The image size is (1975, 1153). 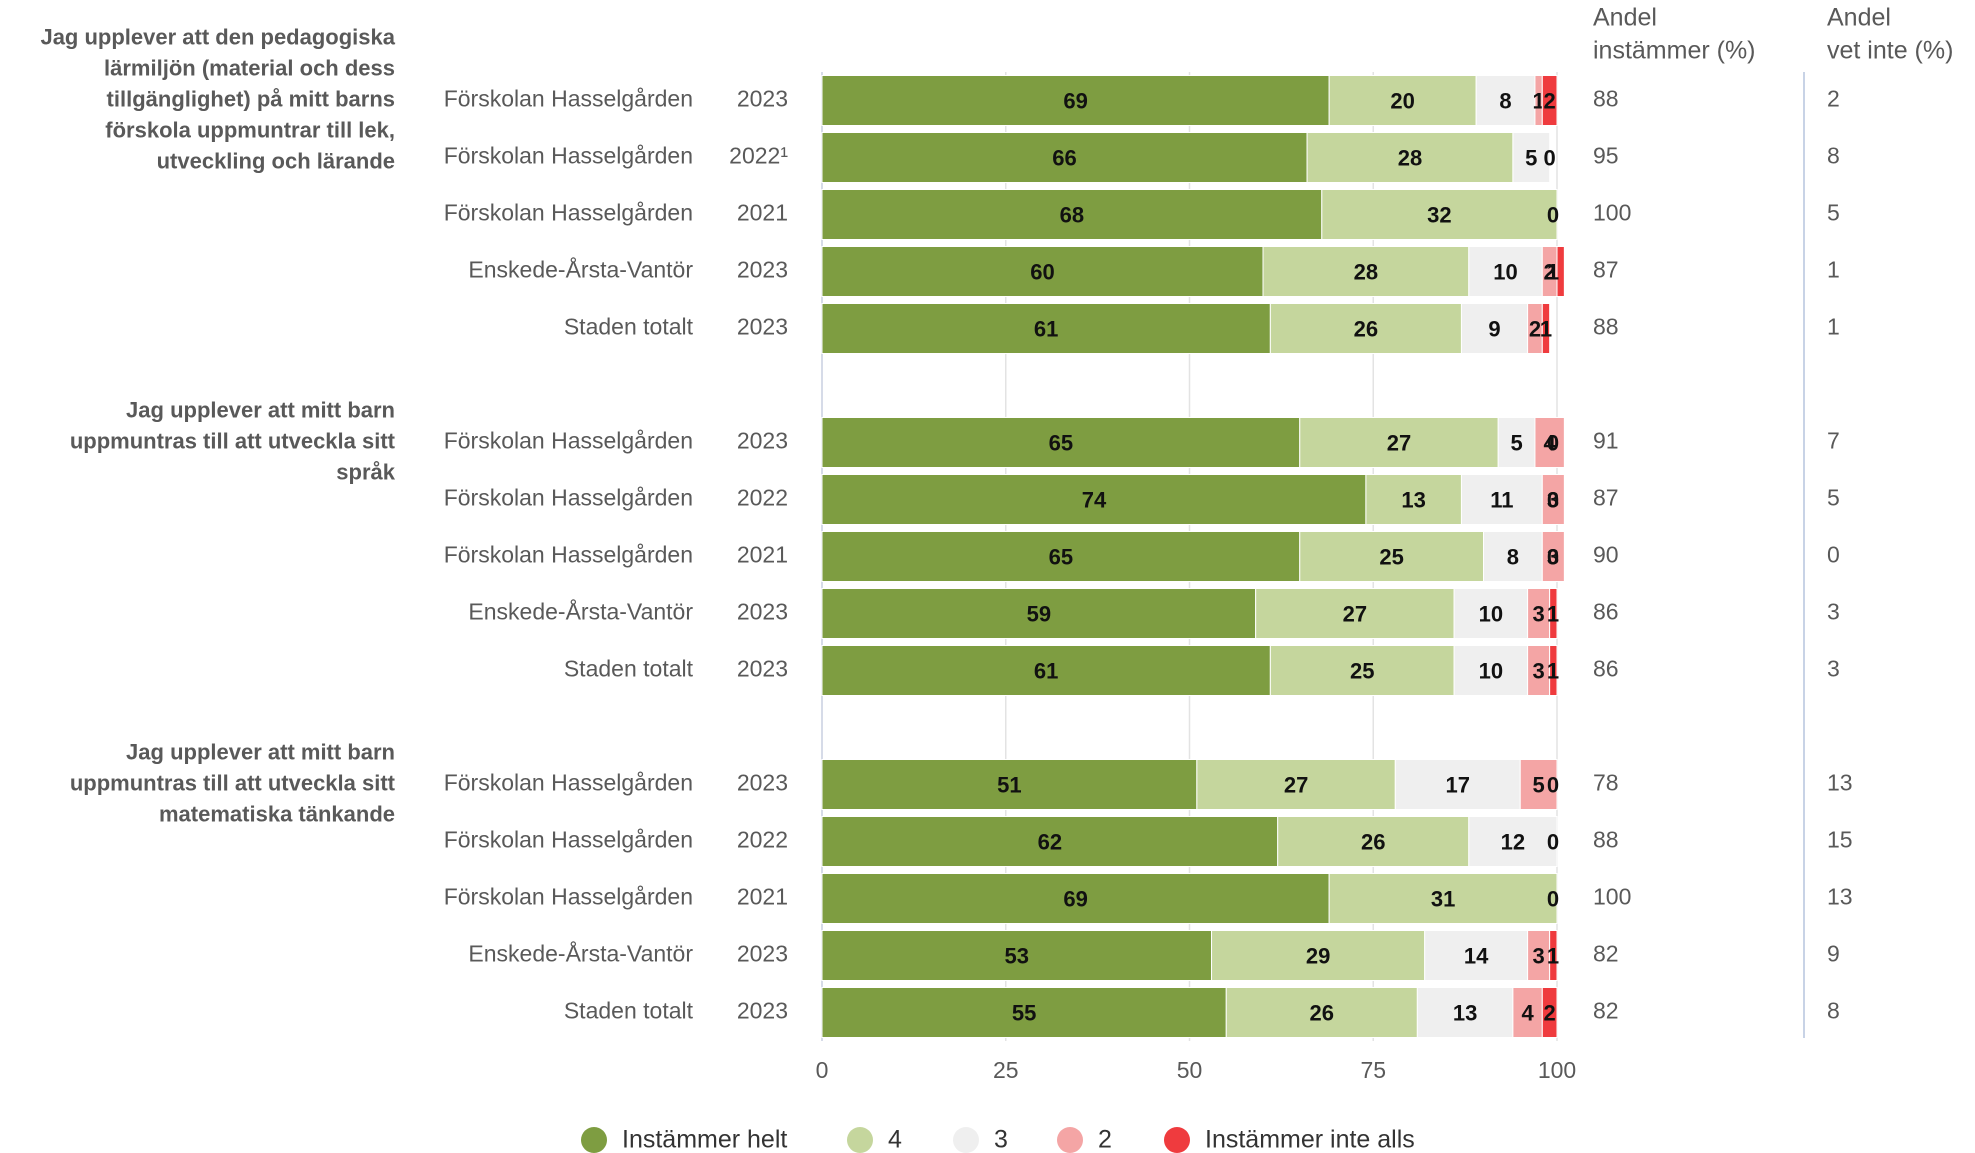 I want to click on year-label: 2022, so click(x=762, y=498).